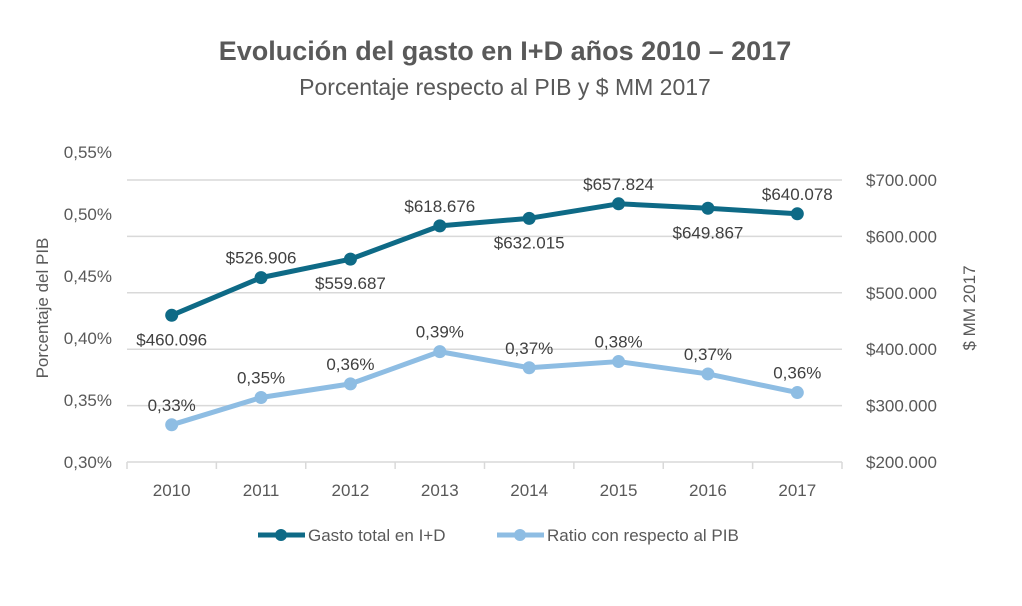 The width and height of the screenshot is (1022, 606). I want to click on y-left-tick-label: 0,55%, so click(88, 152).